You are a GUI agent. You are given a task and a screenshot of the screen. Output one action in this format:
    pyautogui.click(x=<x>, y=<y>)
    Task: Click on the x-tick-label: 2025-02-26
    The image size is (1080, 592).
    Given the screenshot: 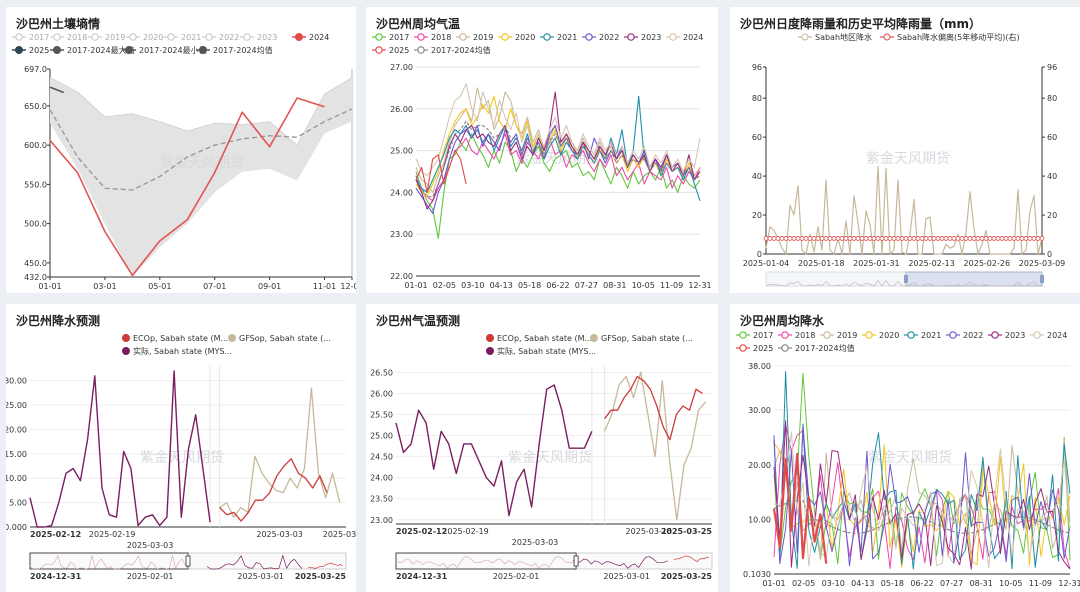 What is the action you would take?
    pyautogui.click(x=987, y=263)
    